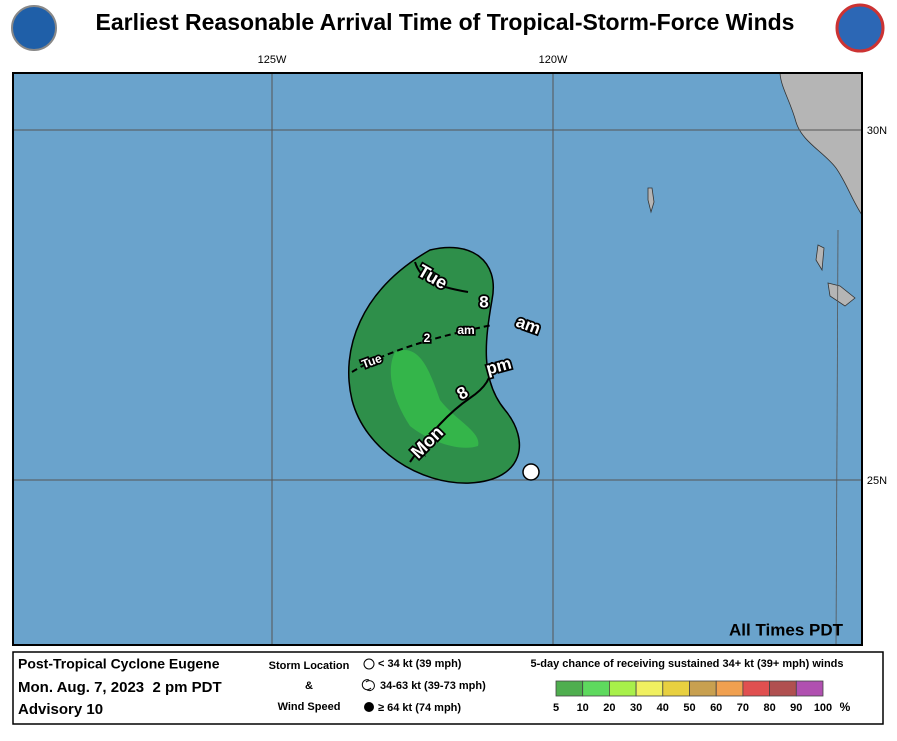 The image size is (897, 741). I want to click on scale-label: 80, so click(769, 708).